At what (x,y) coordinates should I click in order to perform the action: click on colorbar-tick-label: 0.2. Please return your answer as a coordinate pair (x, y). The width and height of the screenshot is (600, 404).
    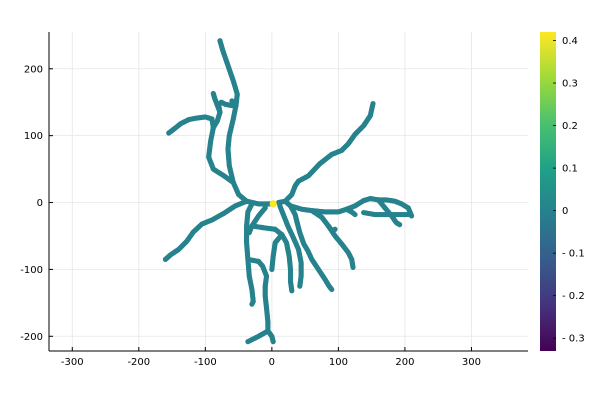
    Looking at the image, I should click on (570, 126).